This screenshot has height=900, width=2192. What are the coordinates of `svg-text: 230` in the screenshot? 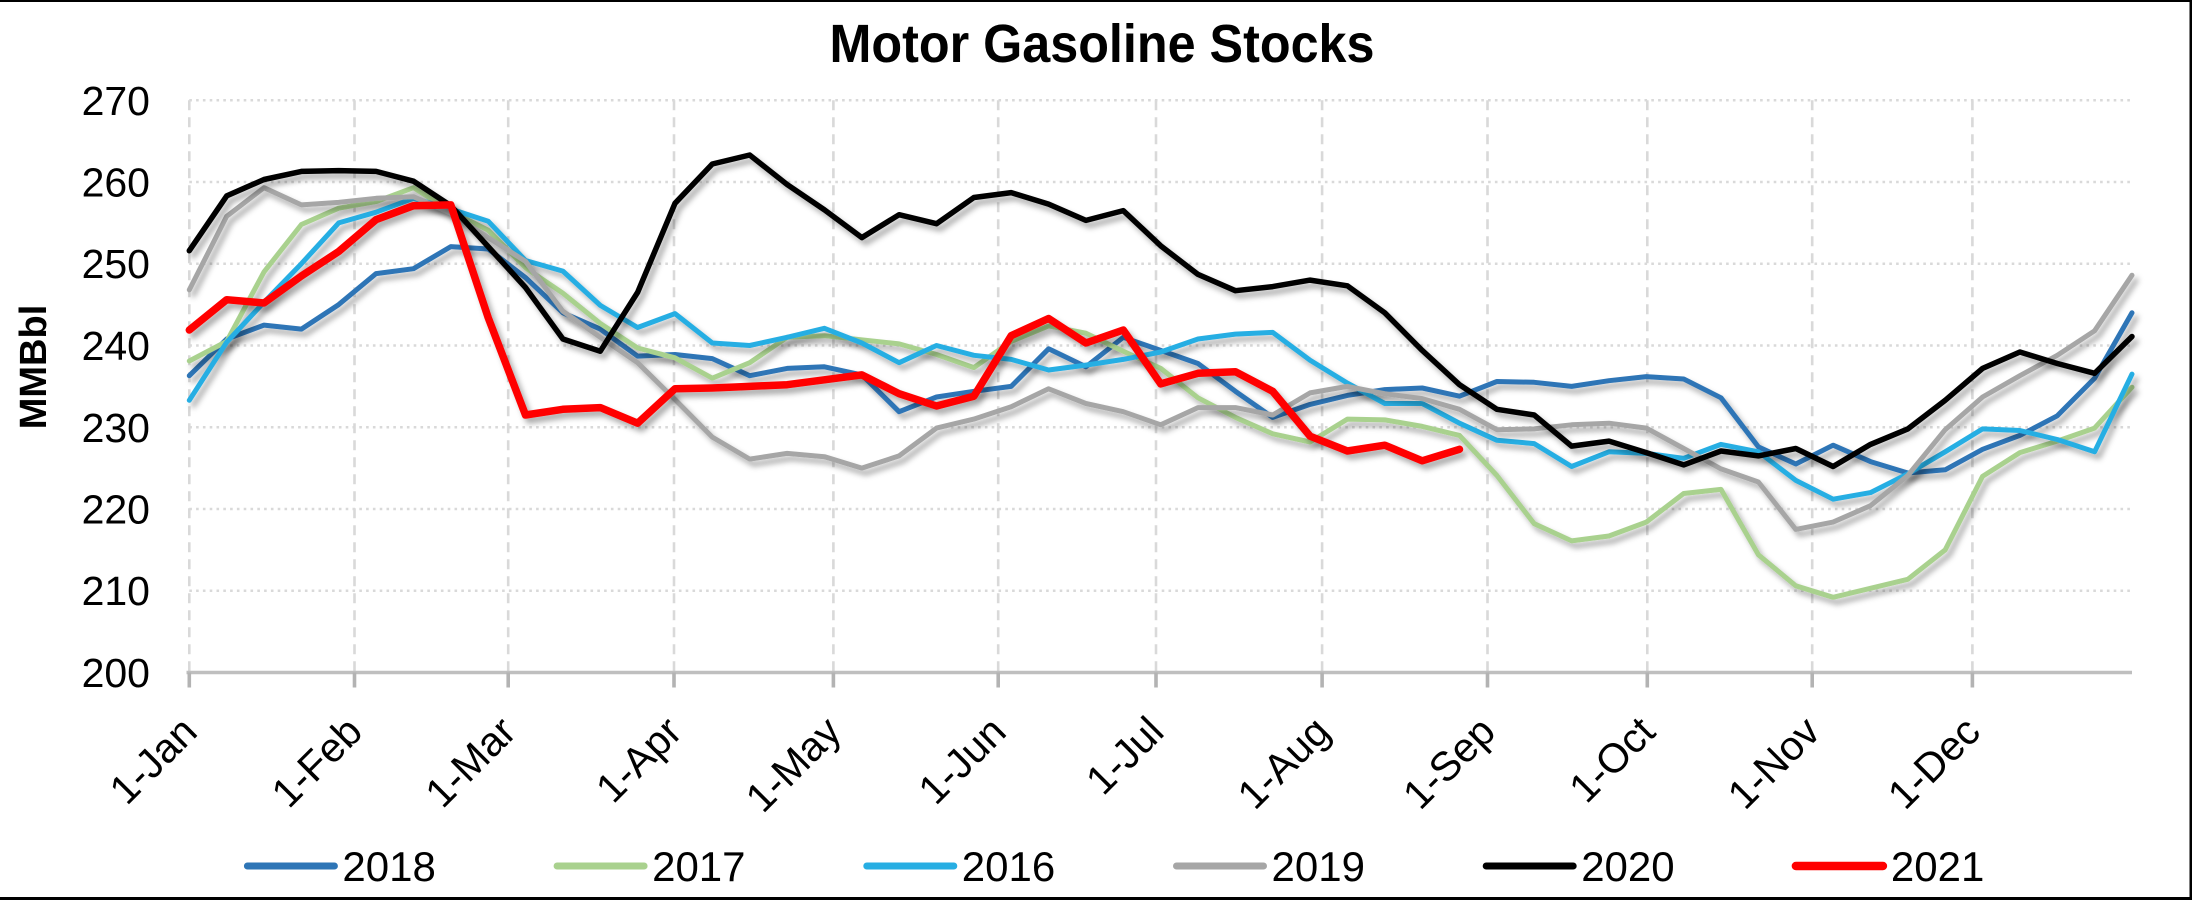 It's located at (116, 428).